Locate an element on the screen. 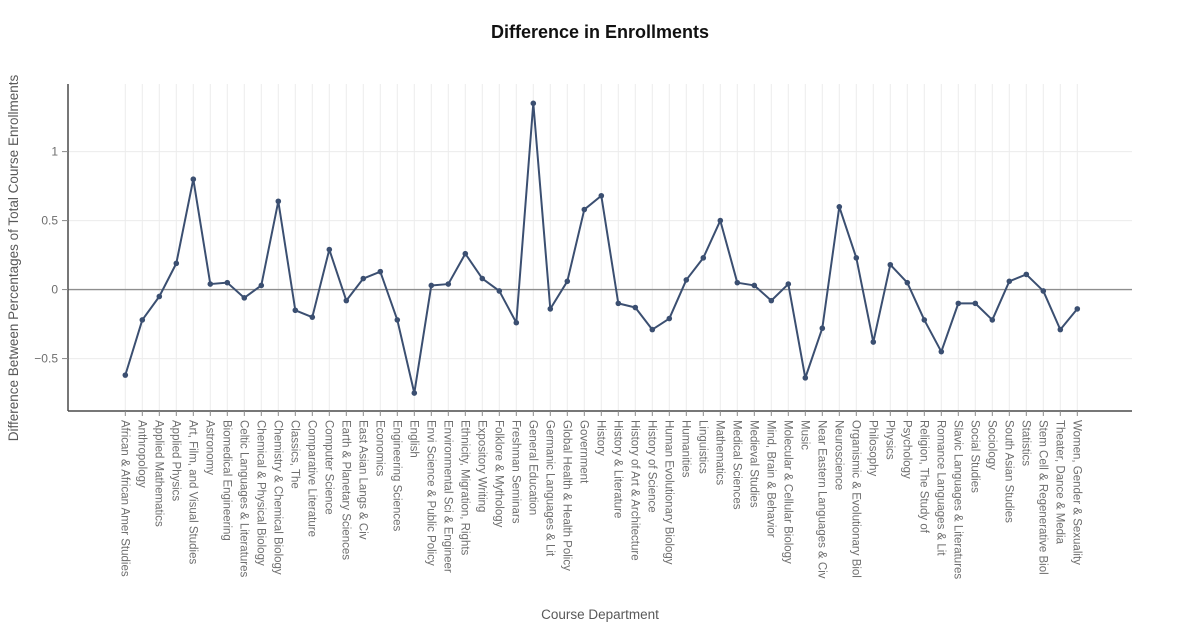 Image resolution: width=1200 pixels, height=630 pixels. category-label: Environmental Sci & Engineer is located at coordinates (448, 496).